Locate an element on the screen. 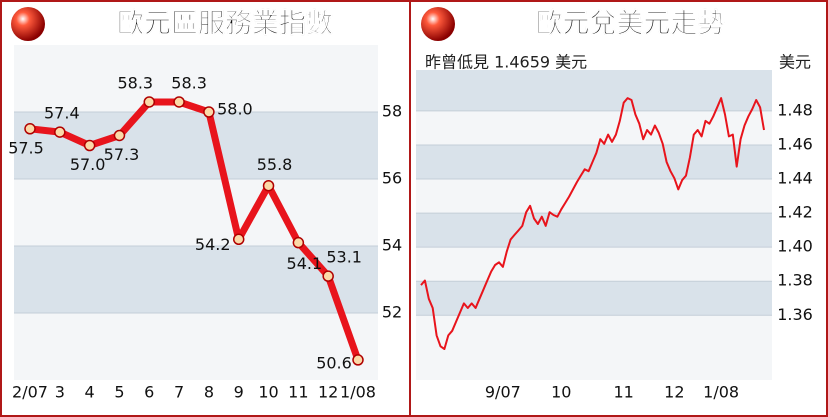 This screenshot has height=417, width=828. x-tick-label: 8 is located at coordinates (209, 392).